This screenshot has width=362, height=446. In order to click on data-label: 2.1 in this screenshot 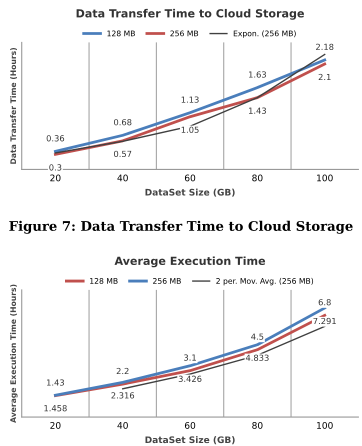, I will do `click(324, 77)`.